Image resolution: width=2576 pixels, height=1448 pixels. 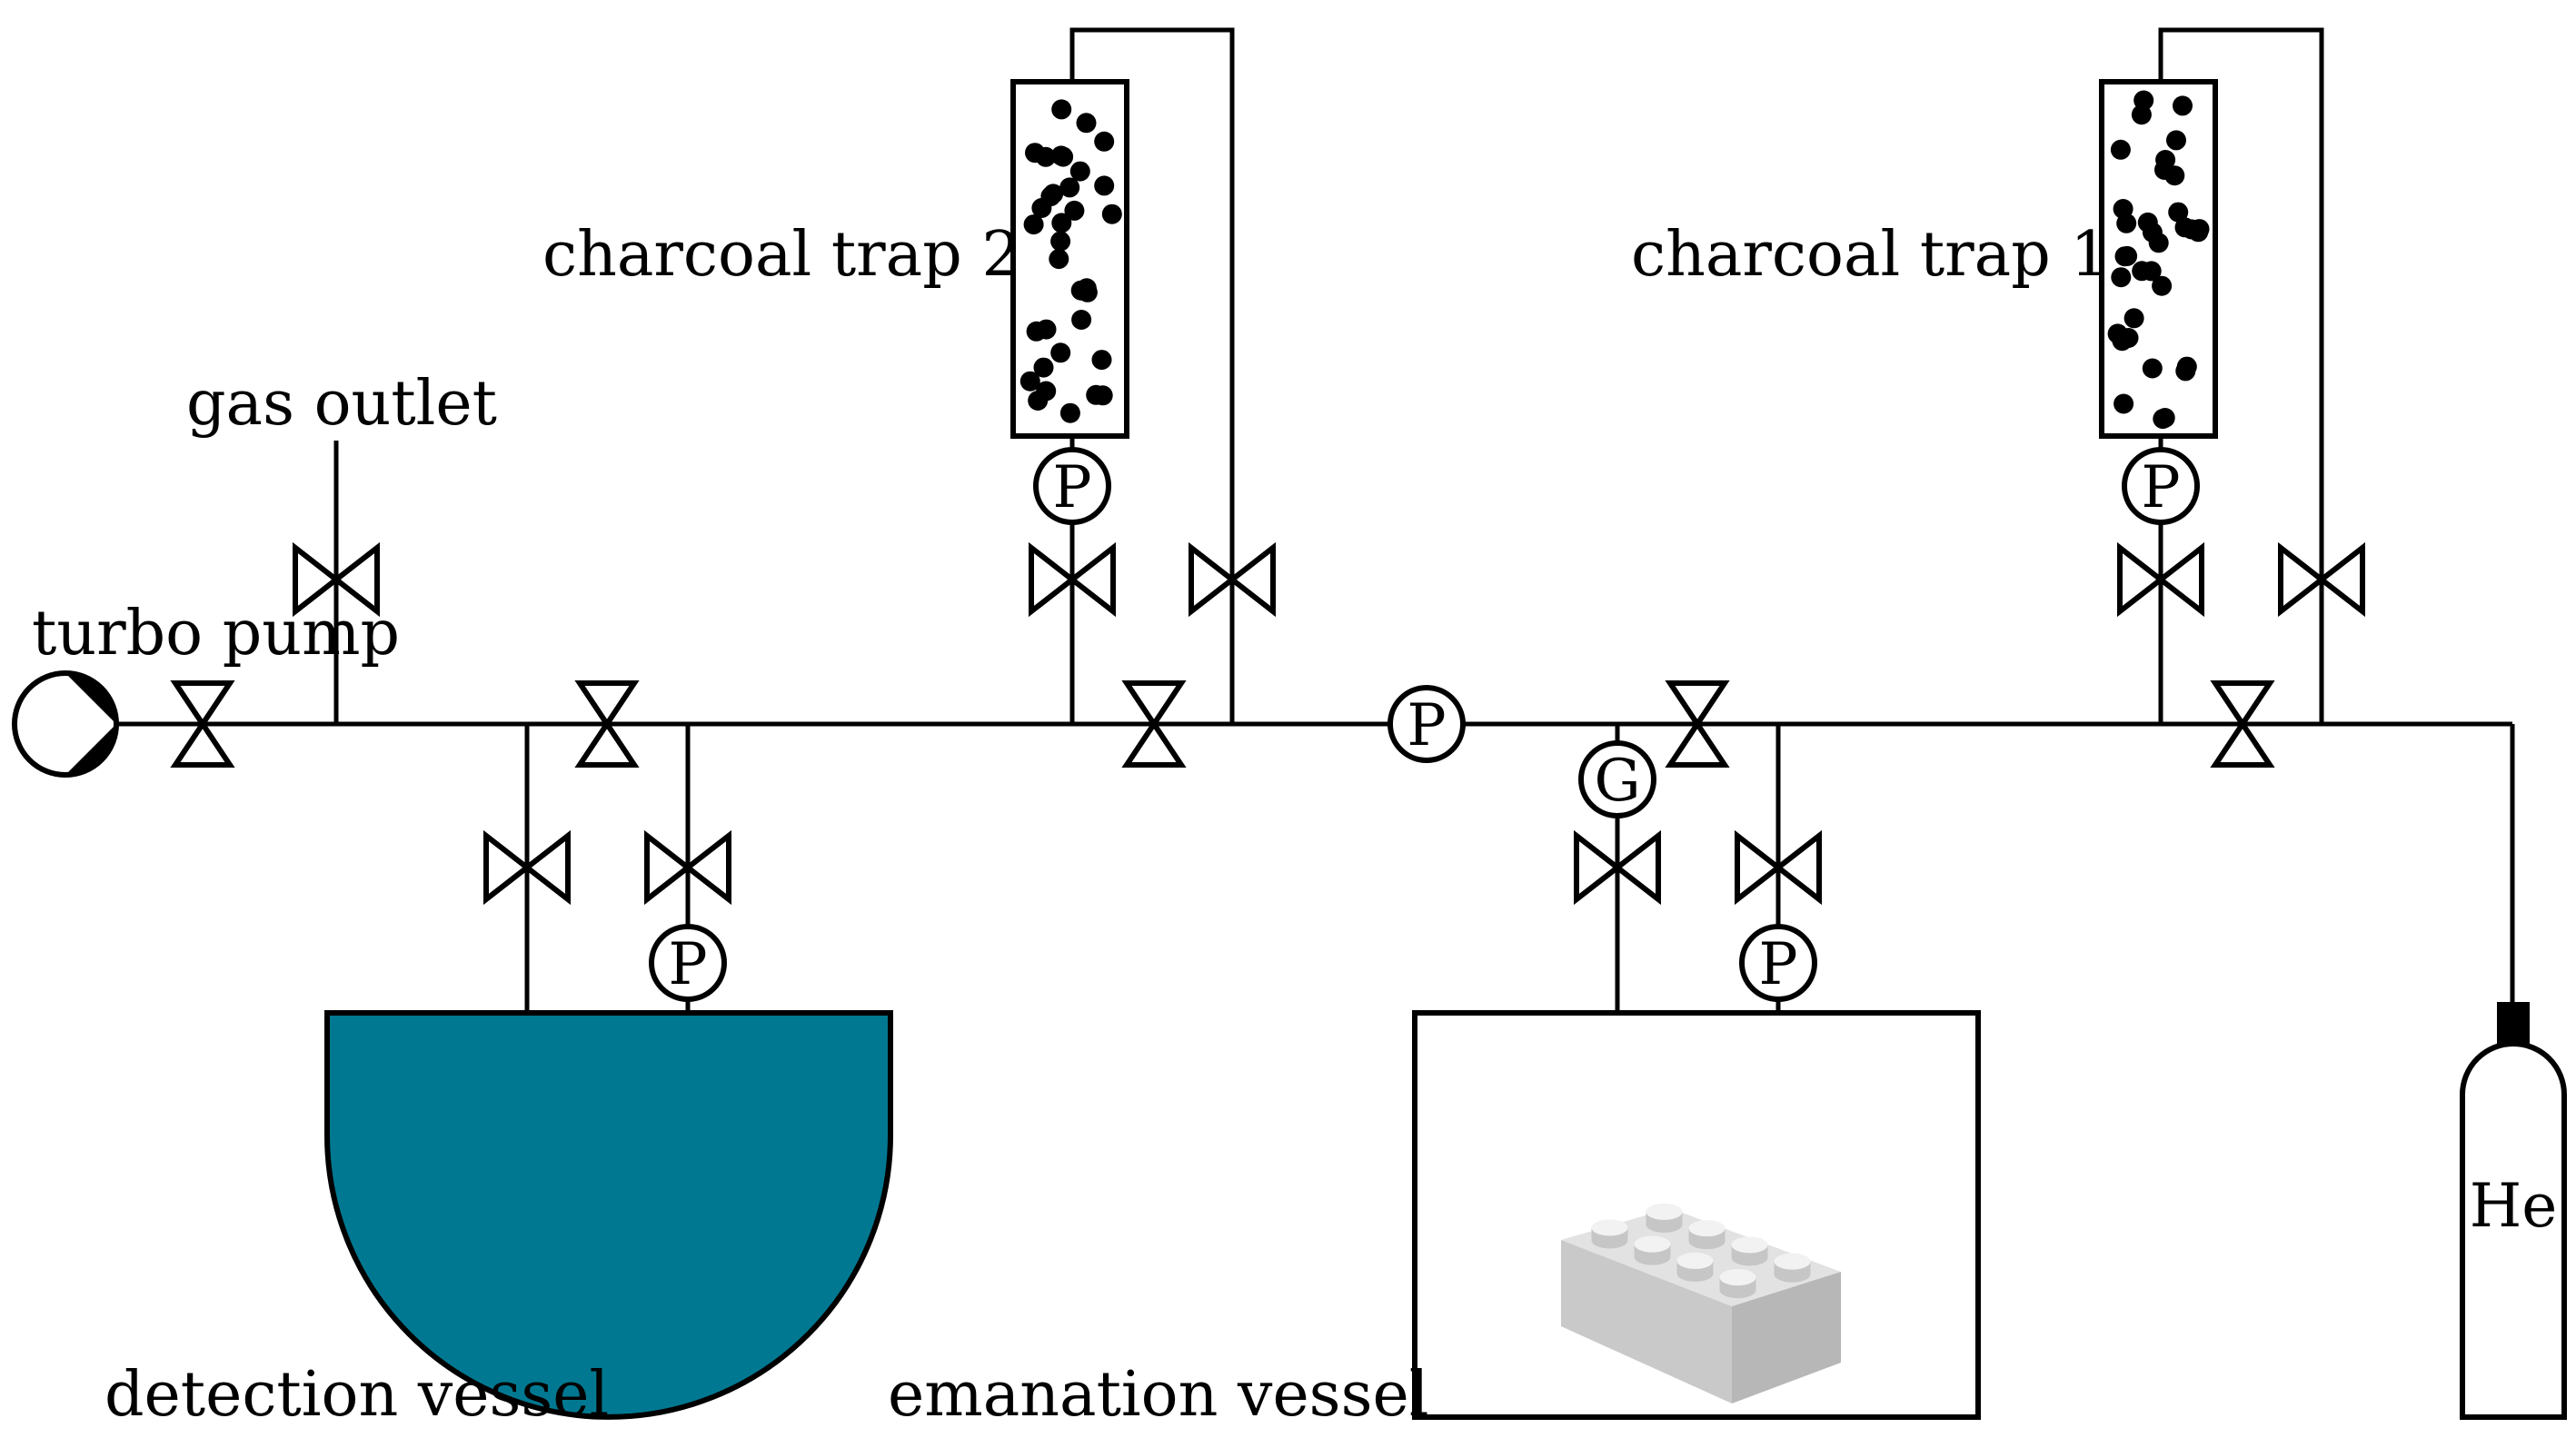 What do you see at coordinates (342, 404) in the screenshot?
I see `gas-outlet-label: gas outlet` at bounding box center [342, 404].